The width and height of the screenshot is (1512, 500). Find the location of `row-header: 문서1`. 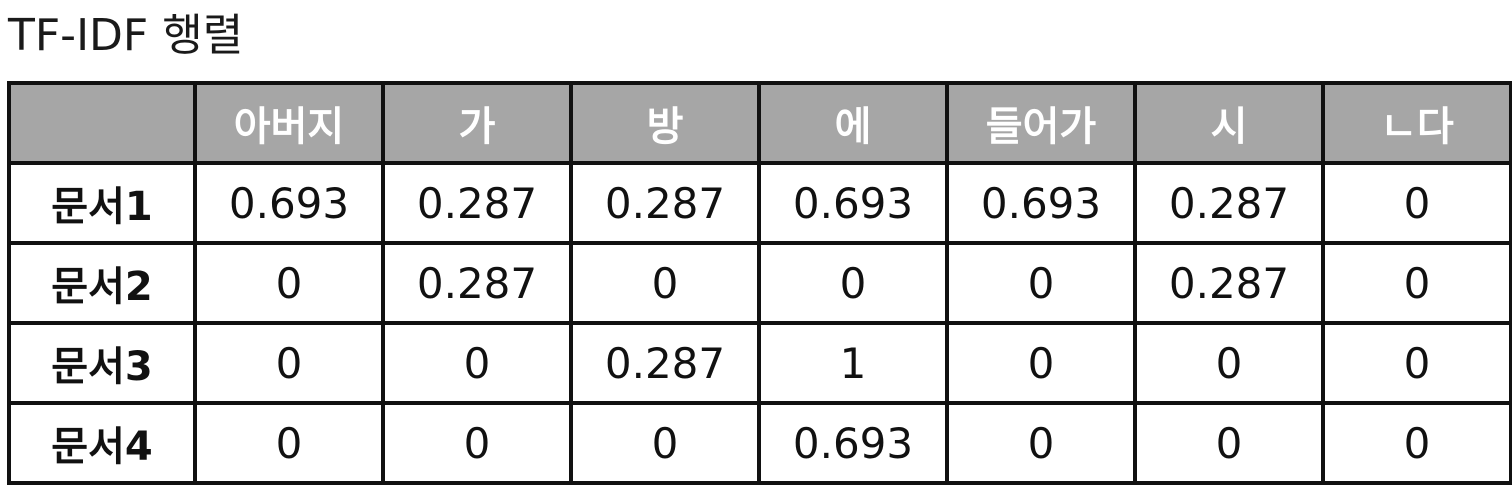

row-header: 문서1 is located at coordinates (102, 203).